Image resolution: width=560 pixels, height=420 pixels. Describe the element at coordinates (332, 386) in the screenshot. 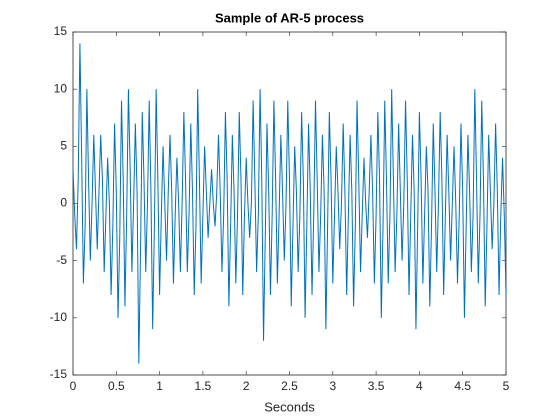

I see `x-tick-label: 3` at that location.